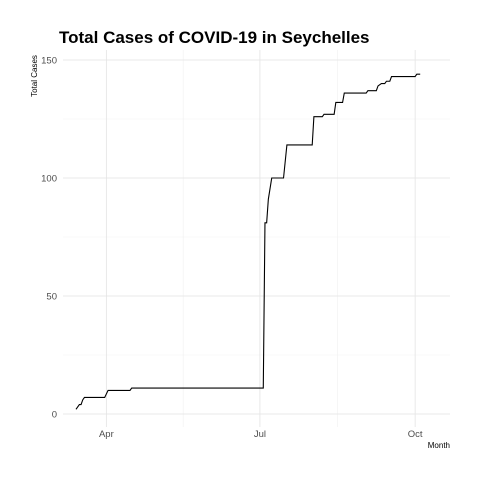 The width and height of the screenshot is (480, 480). Describe the element at coordinates (439, 445) in the screenshot. I see `x-axis-title: Month` at that location.